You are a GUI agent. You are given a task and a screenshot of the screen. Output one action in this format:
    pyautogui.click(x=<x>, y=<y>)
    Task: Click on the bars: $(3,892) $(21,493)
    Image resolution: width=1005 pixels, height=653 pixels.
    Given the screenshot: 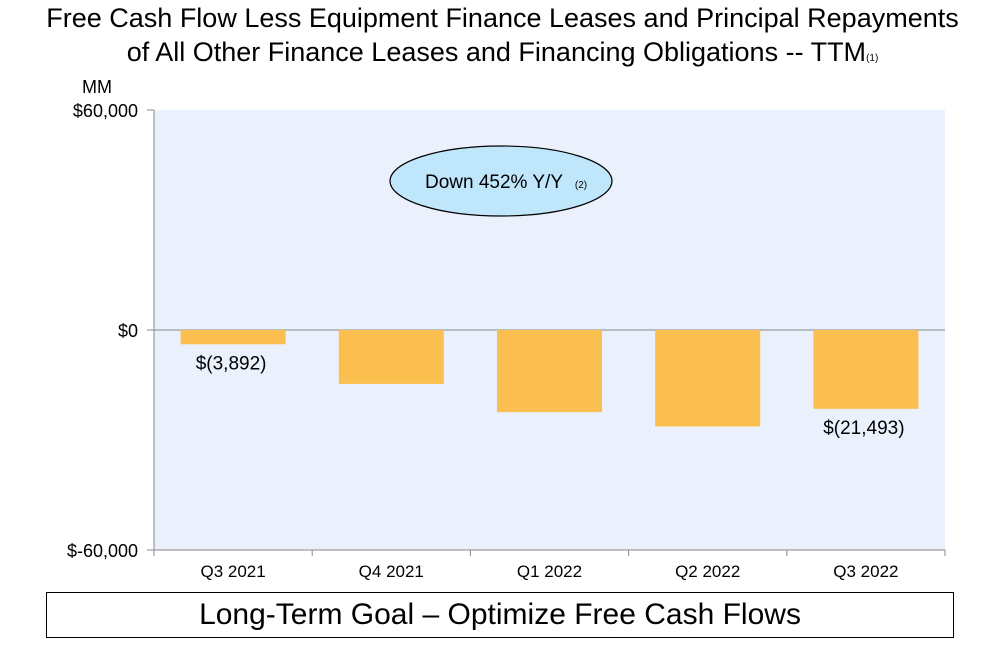 What is the action you would take?
    pyautogui.click(x=549, y=384)
    